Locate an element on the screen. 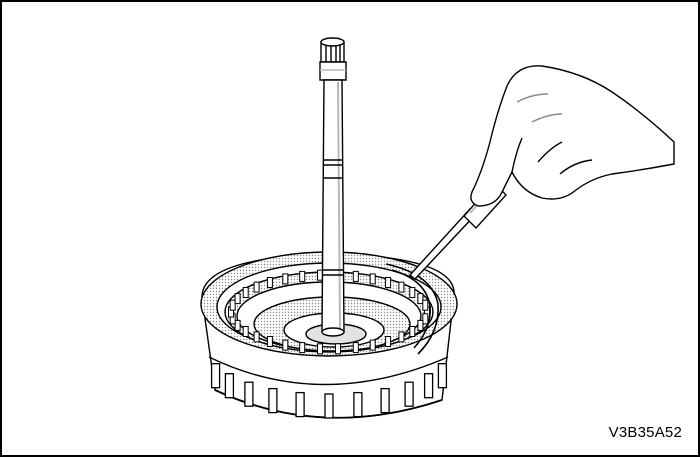 This screenshot has width=700, height=459. clutch-housing-icon is located at coordinates (329, 335).